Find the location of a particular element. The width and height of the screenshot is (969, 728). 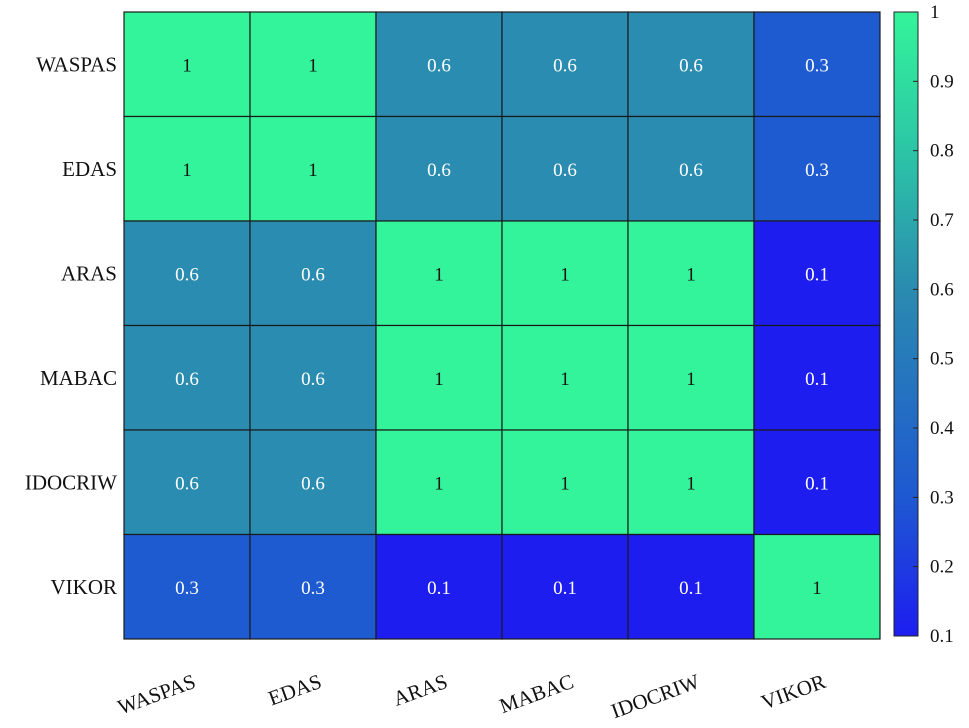

column-tick-label: EDAS is located at coordinates (295, 689).